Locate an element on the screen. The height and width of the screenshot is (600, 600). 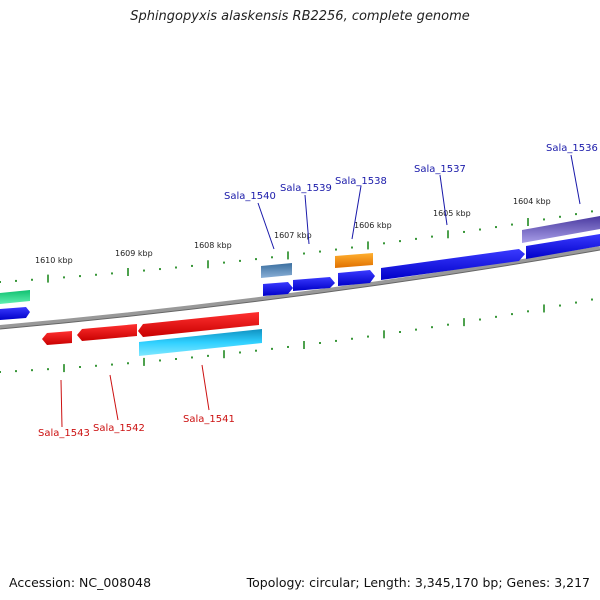
ruler-label-1610: 1610 kbp is located at coordinates (54, 260).